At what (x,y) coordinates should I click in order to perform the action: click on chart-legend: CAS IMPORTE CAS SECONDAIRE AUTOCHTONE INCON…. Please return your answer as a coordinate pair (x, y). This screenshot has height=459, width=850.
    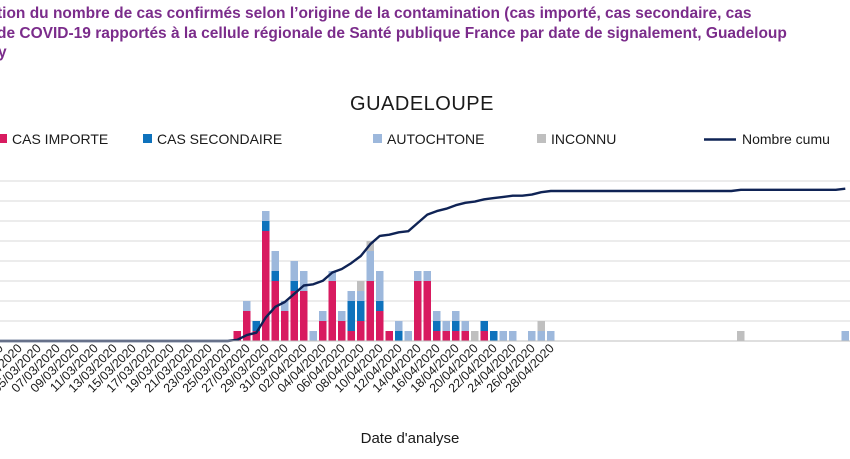
    Looking at the image, I should click on (415, 139).